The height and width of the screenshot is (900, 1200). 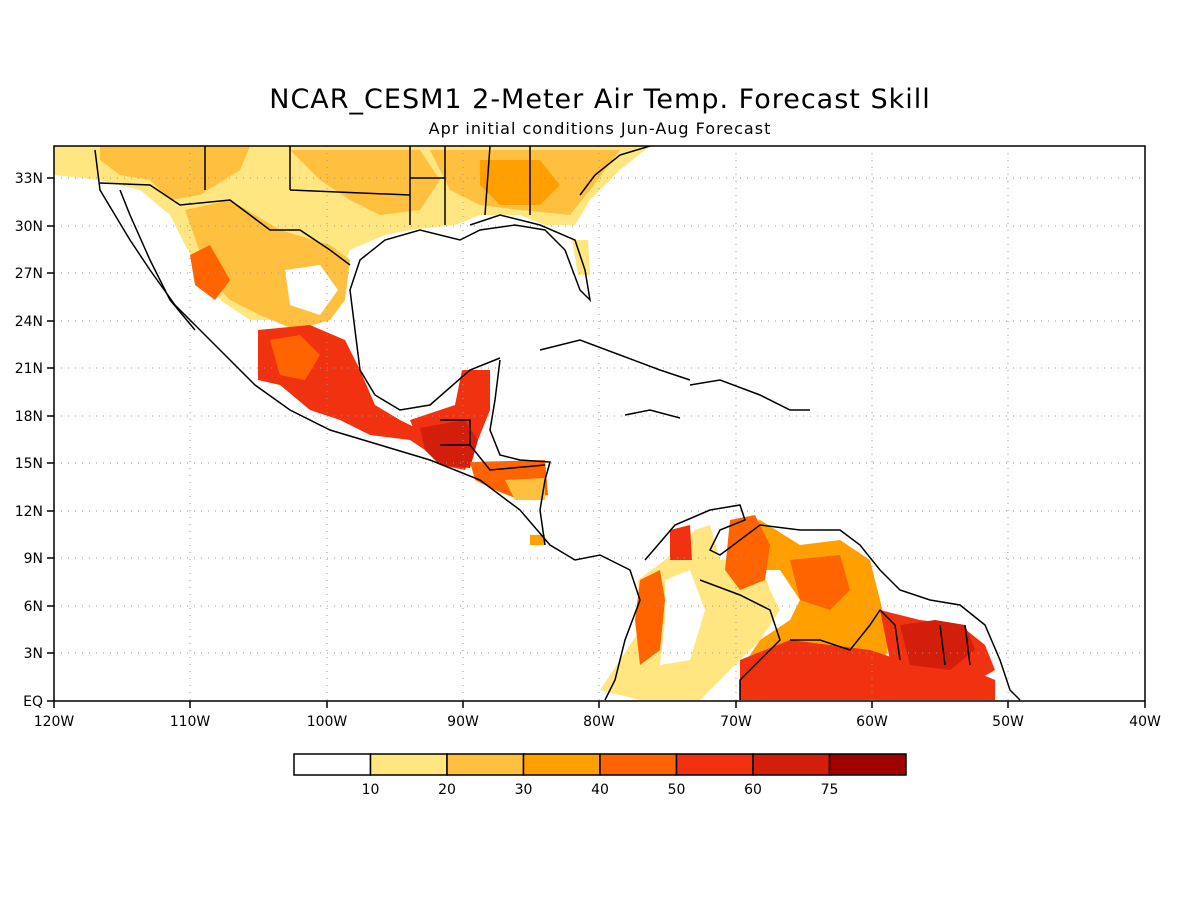 I want to click on lat-tick-label: 33N, so click(x=29, y=179).